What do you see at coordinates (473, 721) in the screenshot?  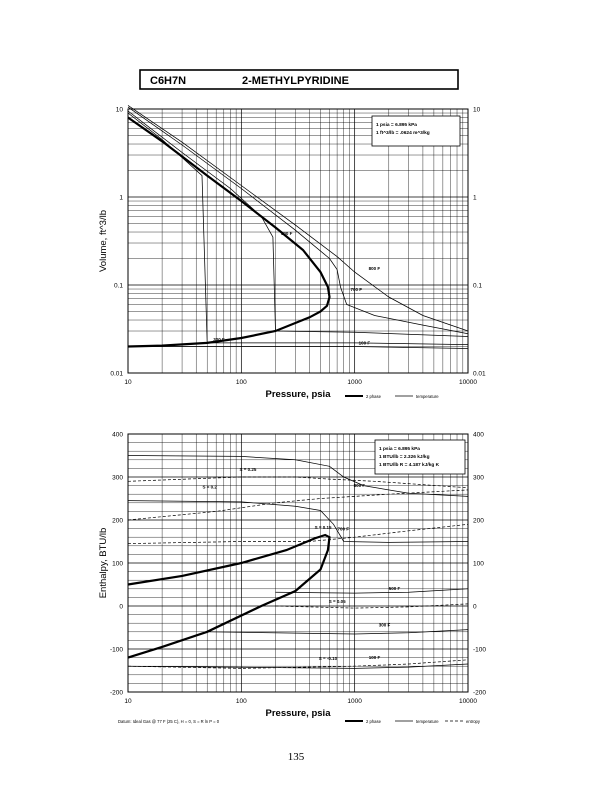 I see `legend-label: entropy` at bounding box center [473, 721].